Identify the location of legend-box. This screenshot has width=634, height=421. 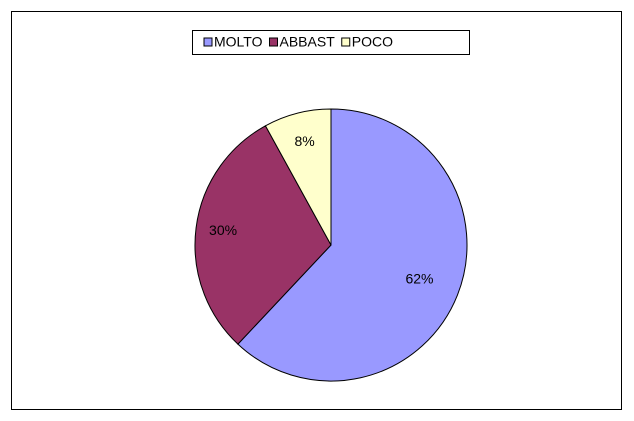
(331, 42).